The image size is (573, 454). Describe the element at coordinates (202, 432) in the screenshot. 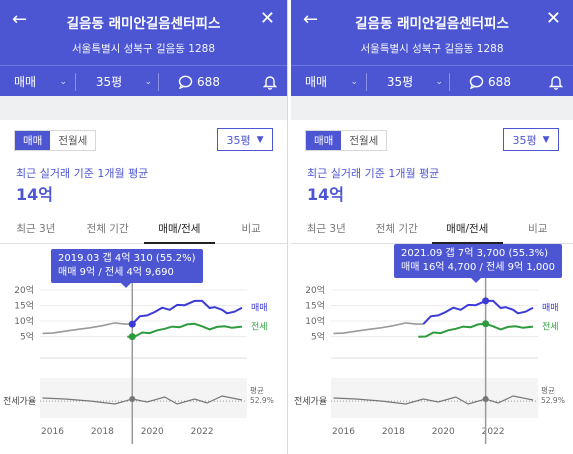

I see `x-tick-label: 2022` at that location.